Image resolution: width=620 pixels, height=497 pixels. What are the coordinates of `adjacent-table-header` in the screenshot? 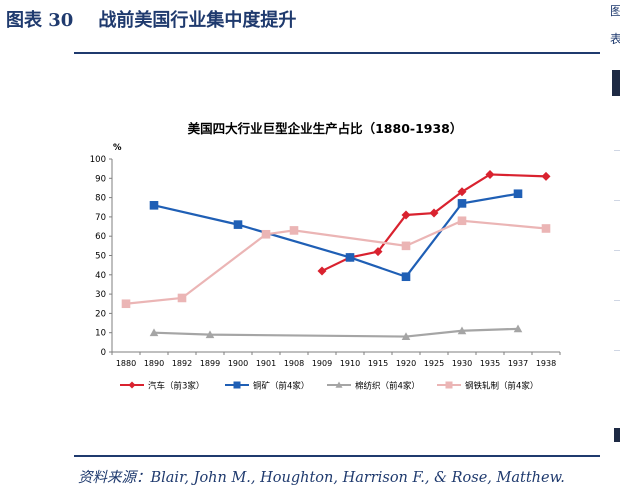 It's located at (616, 83).